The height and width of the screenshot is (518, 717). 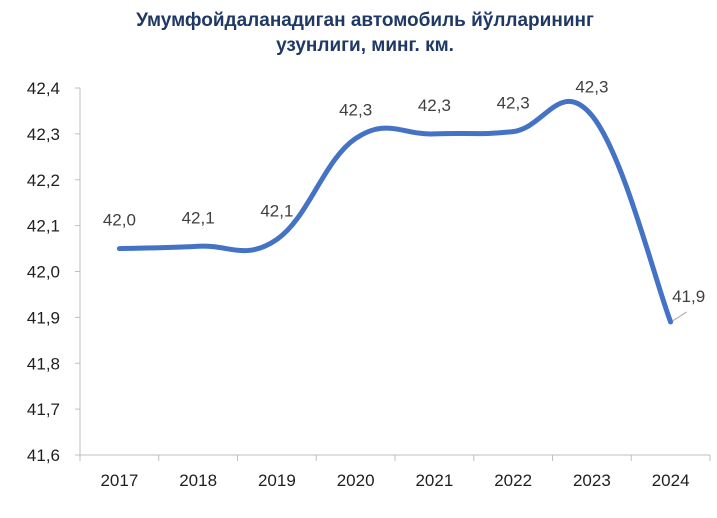 I want to click on y-tick-label: 41,9, so click(x=43, y=317).